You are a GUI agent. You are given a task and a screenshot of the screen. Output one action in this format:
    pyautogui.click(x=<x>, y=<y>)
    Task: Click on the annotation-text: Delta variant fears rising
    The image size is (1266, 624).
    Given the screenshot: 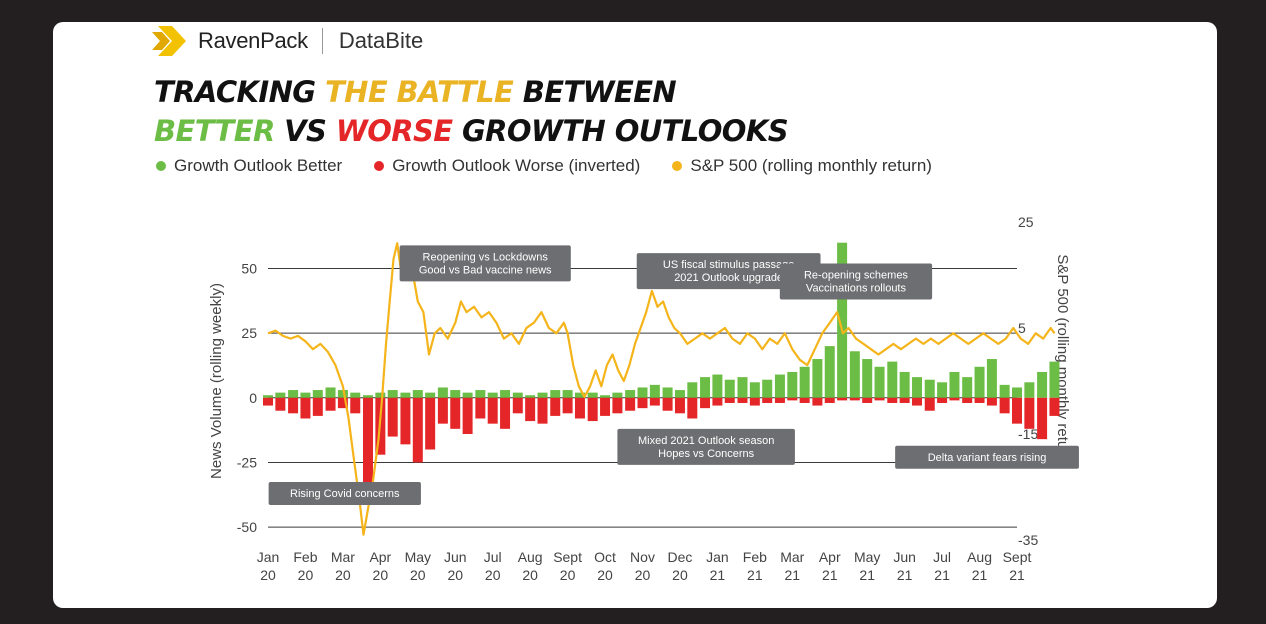 What is the action you would take?
    pyautogui.click(x=987, y=458)
    